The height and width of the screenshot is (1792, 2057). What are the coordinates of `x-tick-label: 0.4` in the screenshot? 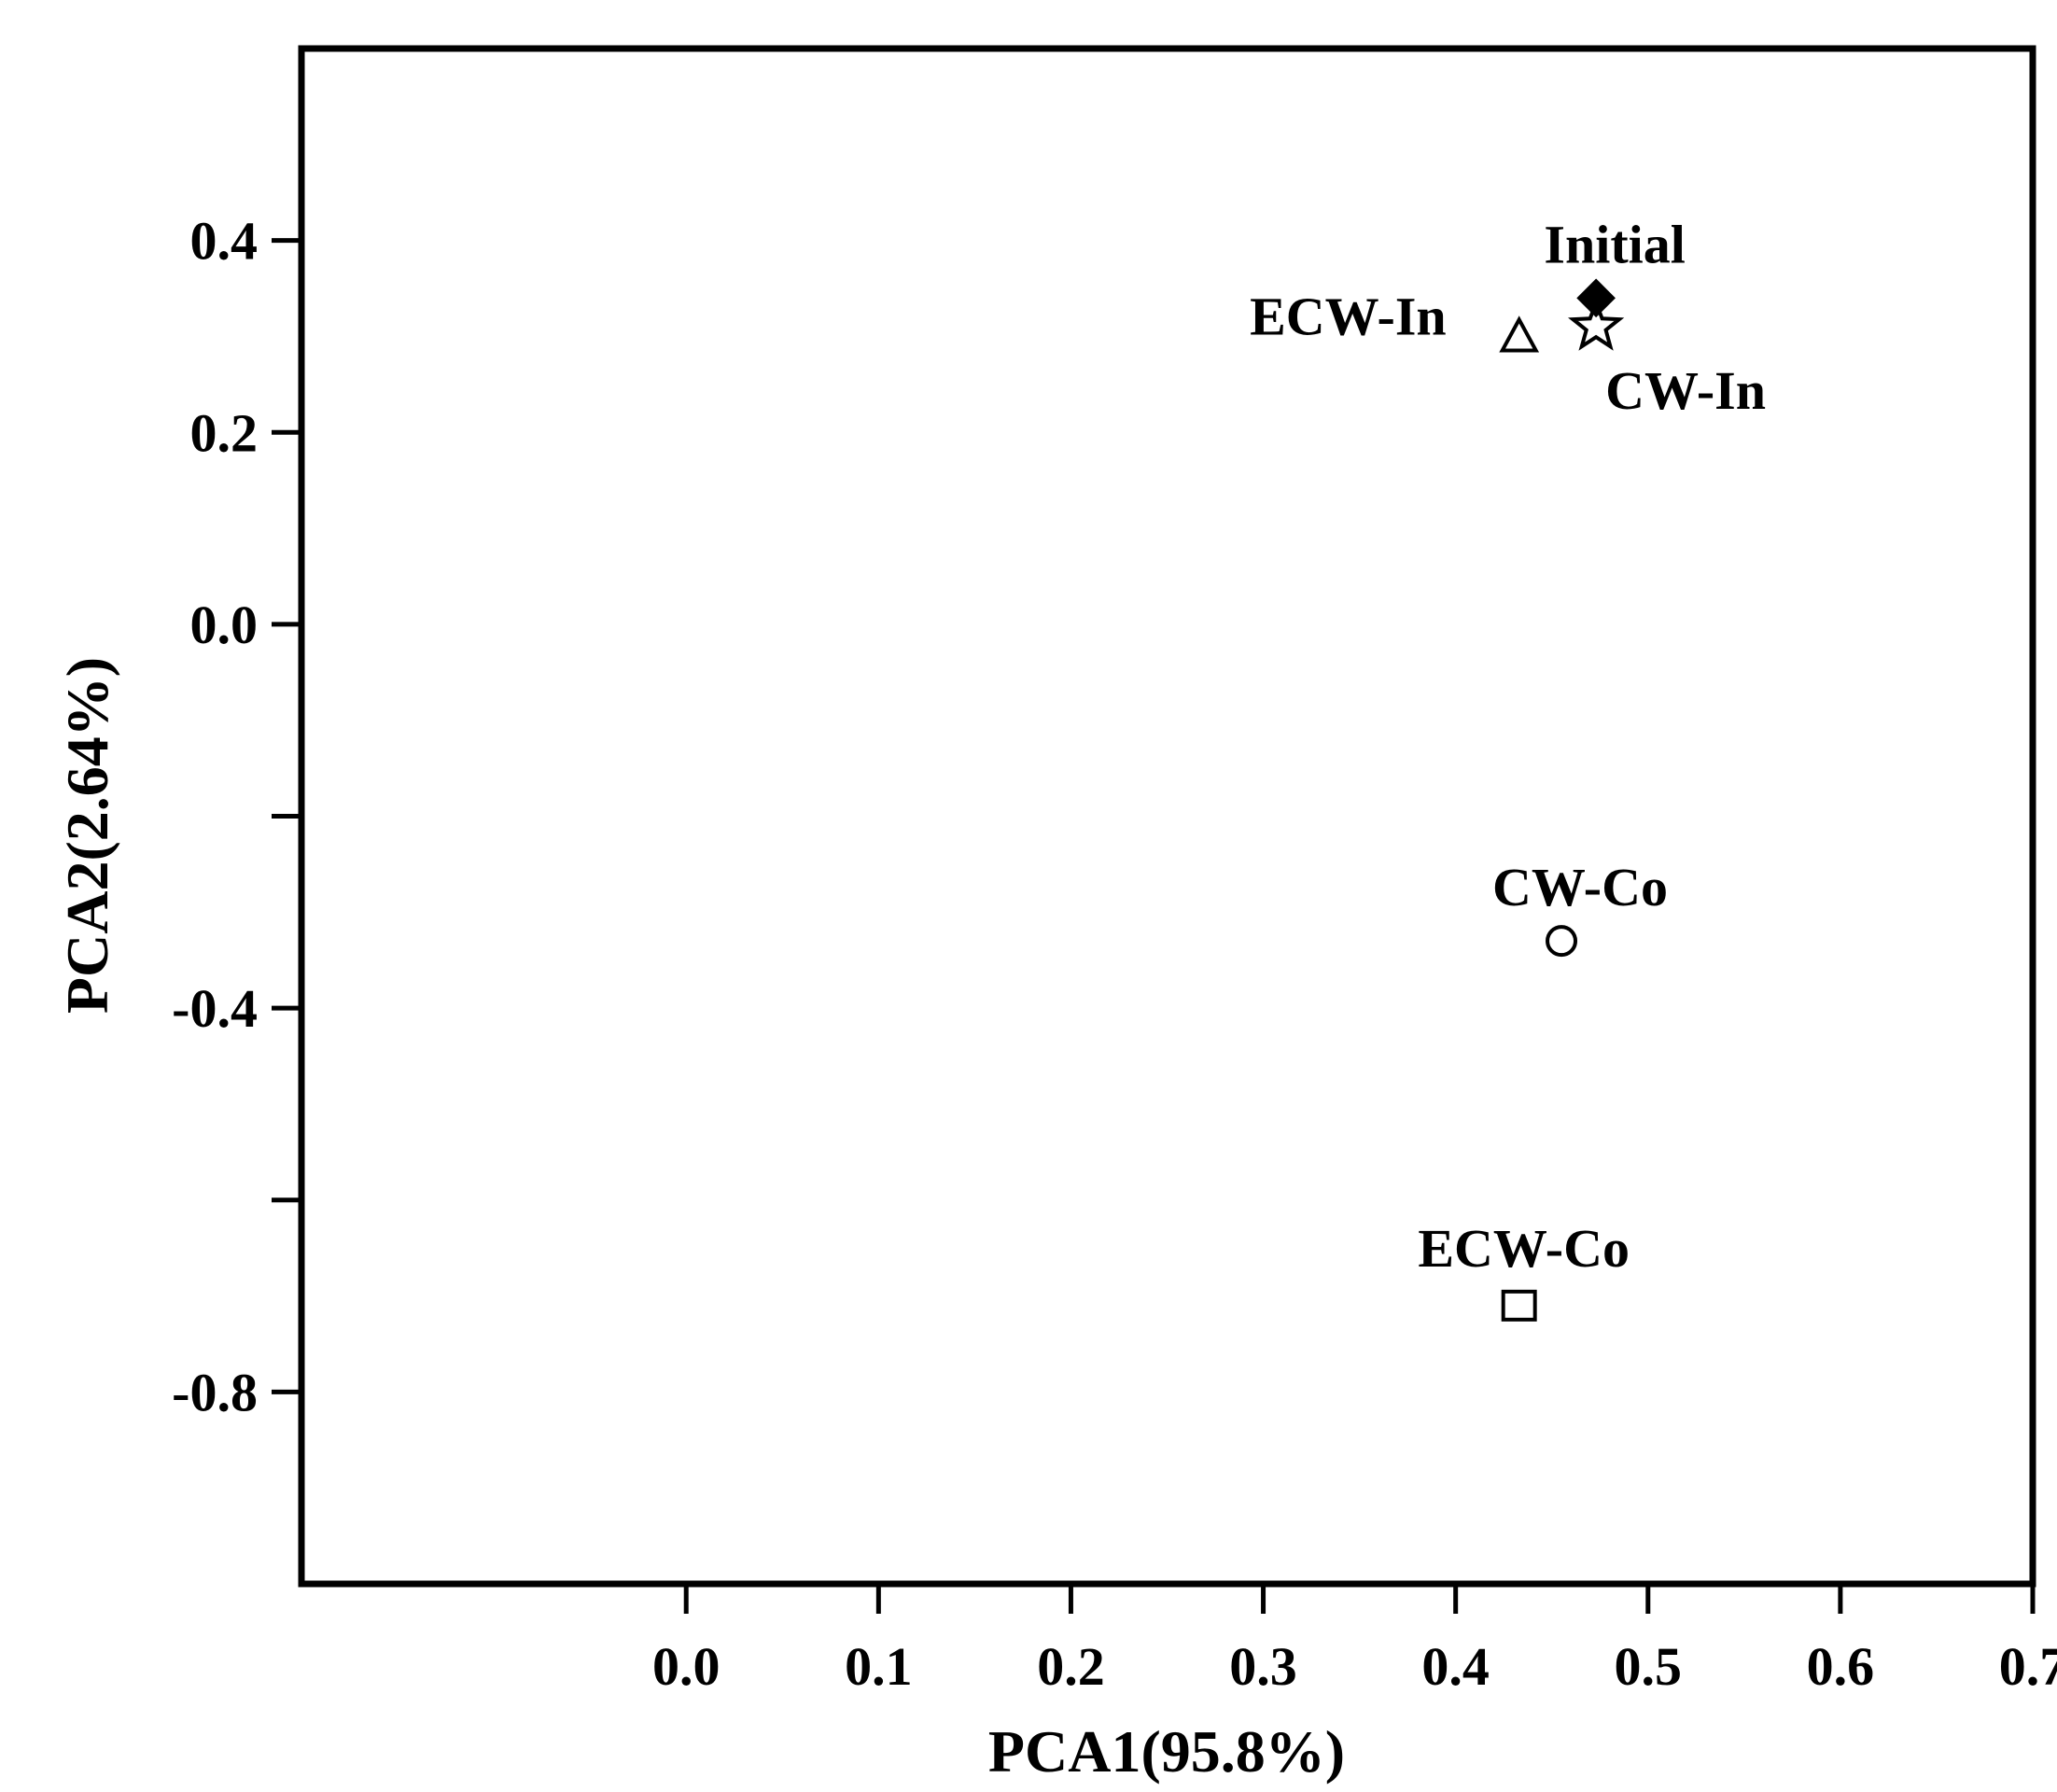 It's located at (1455, 1666).